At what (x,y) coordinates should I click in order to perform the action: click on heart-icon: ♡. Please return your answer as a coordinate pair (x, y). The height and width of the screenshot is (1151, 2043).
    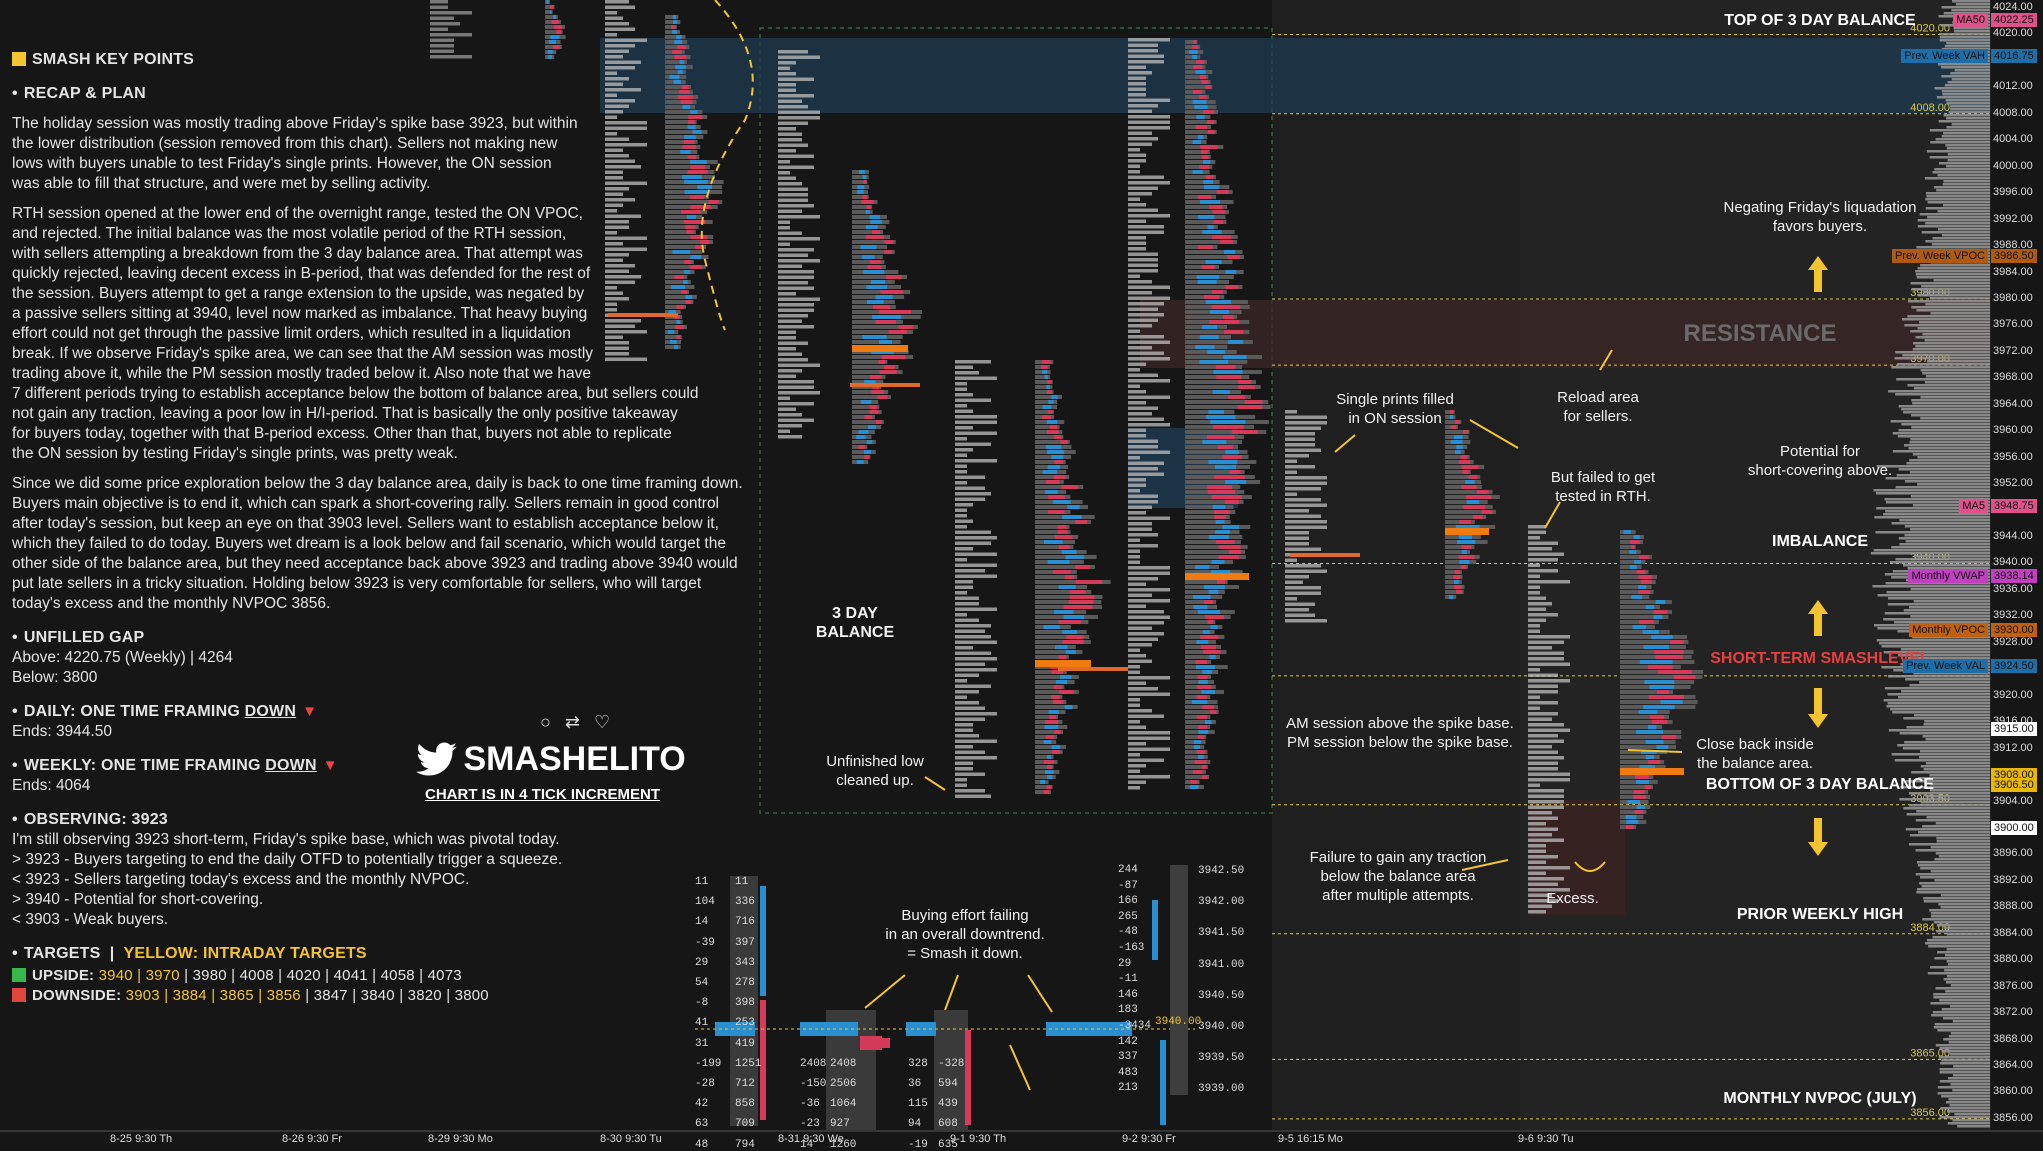
    Looking at the image, I should click on (609, 722).